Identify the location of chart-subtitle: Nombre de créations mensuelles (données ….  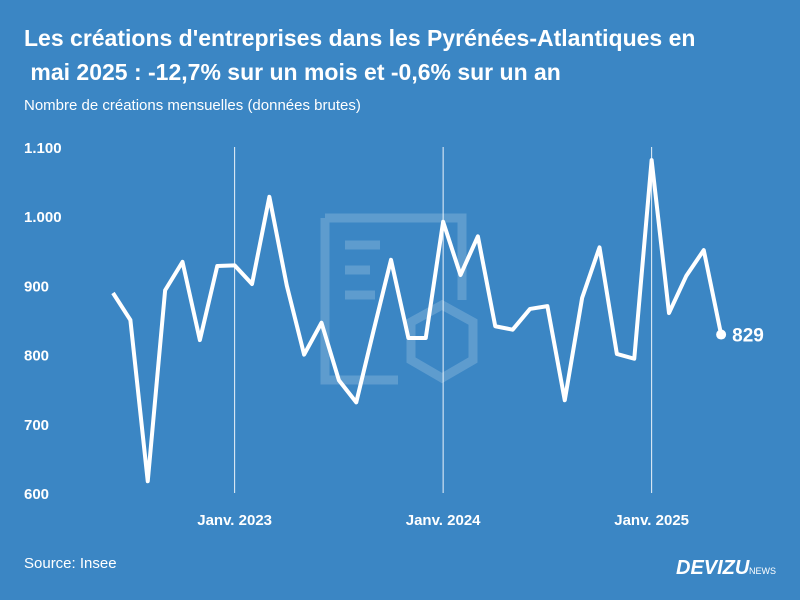
(192, 105).